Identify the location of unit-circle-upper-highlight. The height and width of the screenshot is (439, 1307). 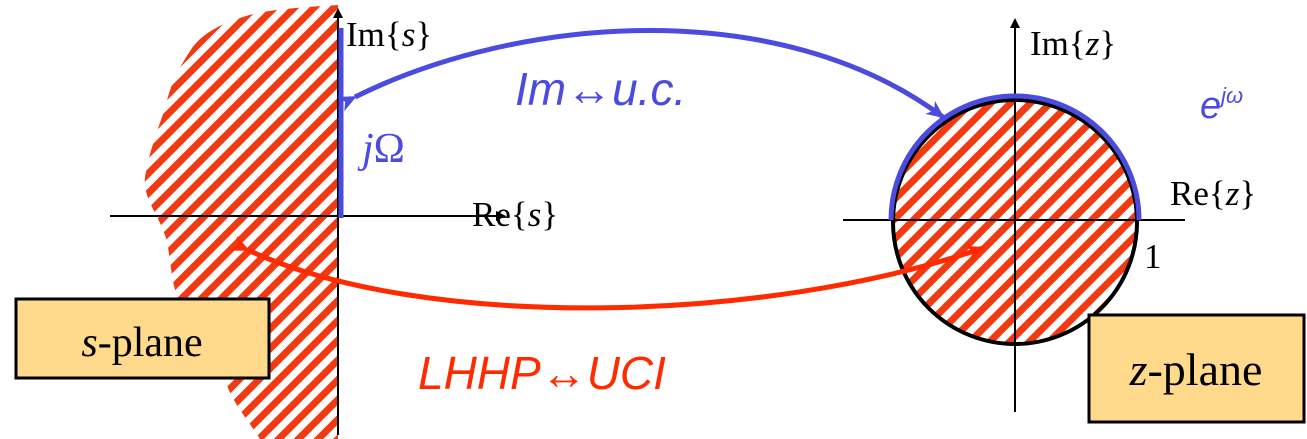
(1015, 157).